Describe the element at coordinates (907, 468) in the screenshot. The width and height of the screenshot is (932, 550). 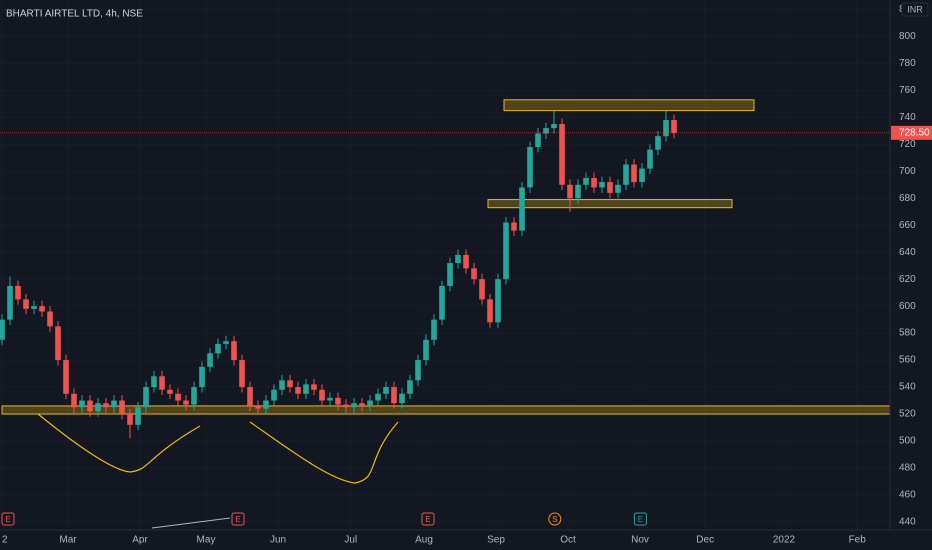
I see `y-tick-label: 480` at that location.